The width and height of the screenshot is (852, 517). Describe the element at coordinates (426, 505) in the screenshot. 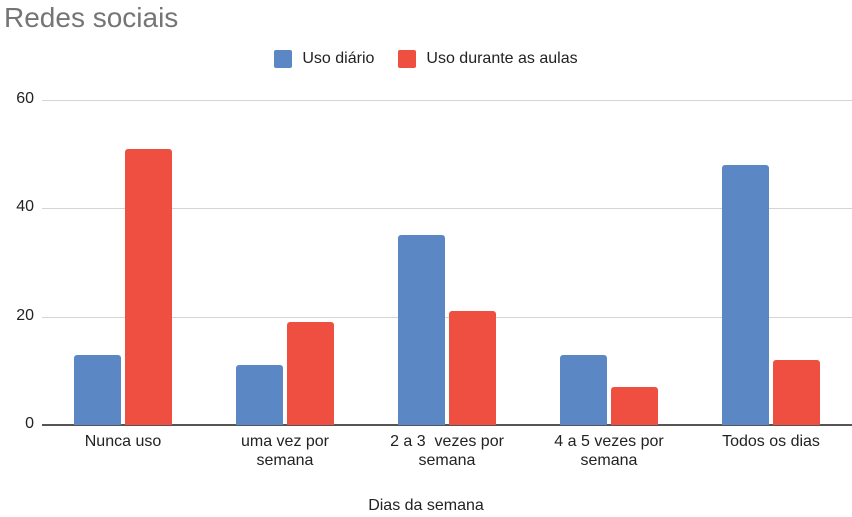

I see `x-axis-title: Dias da semana` at that location.